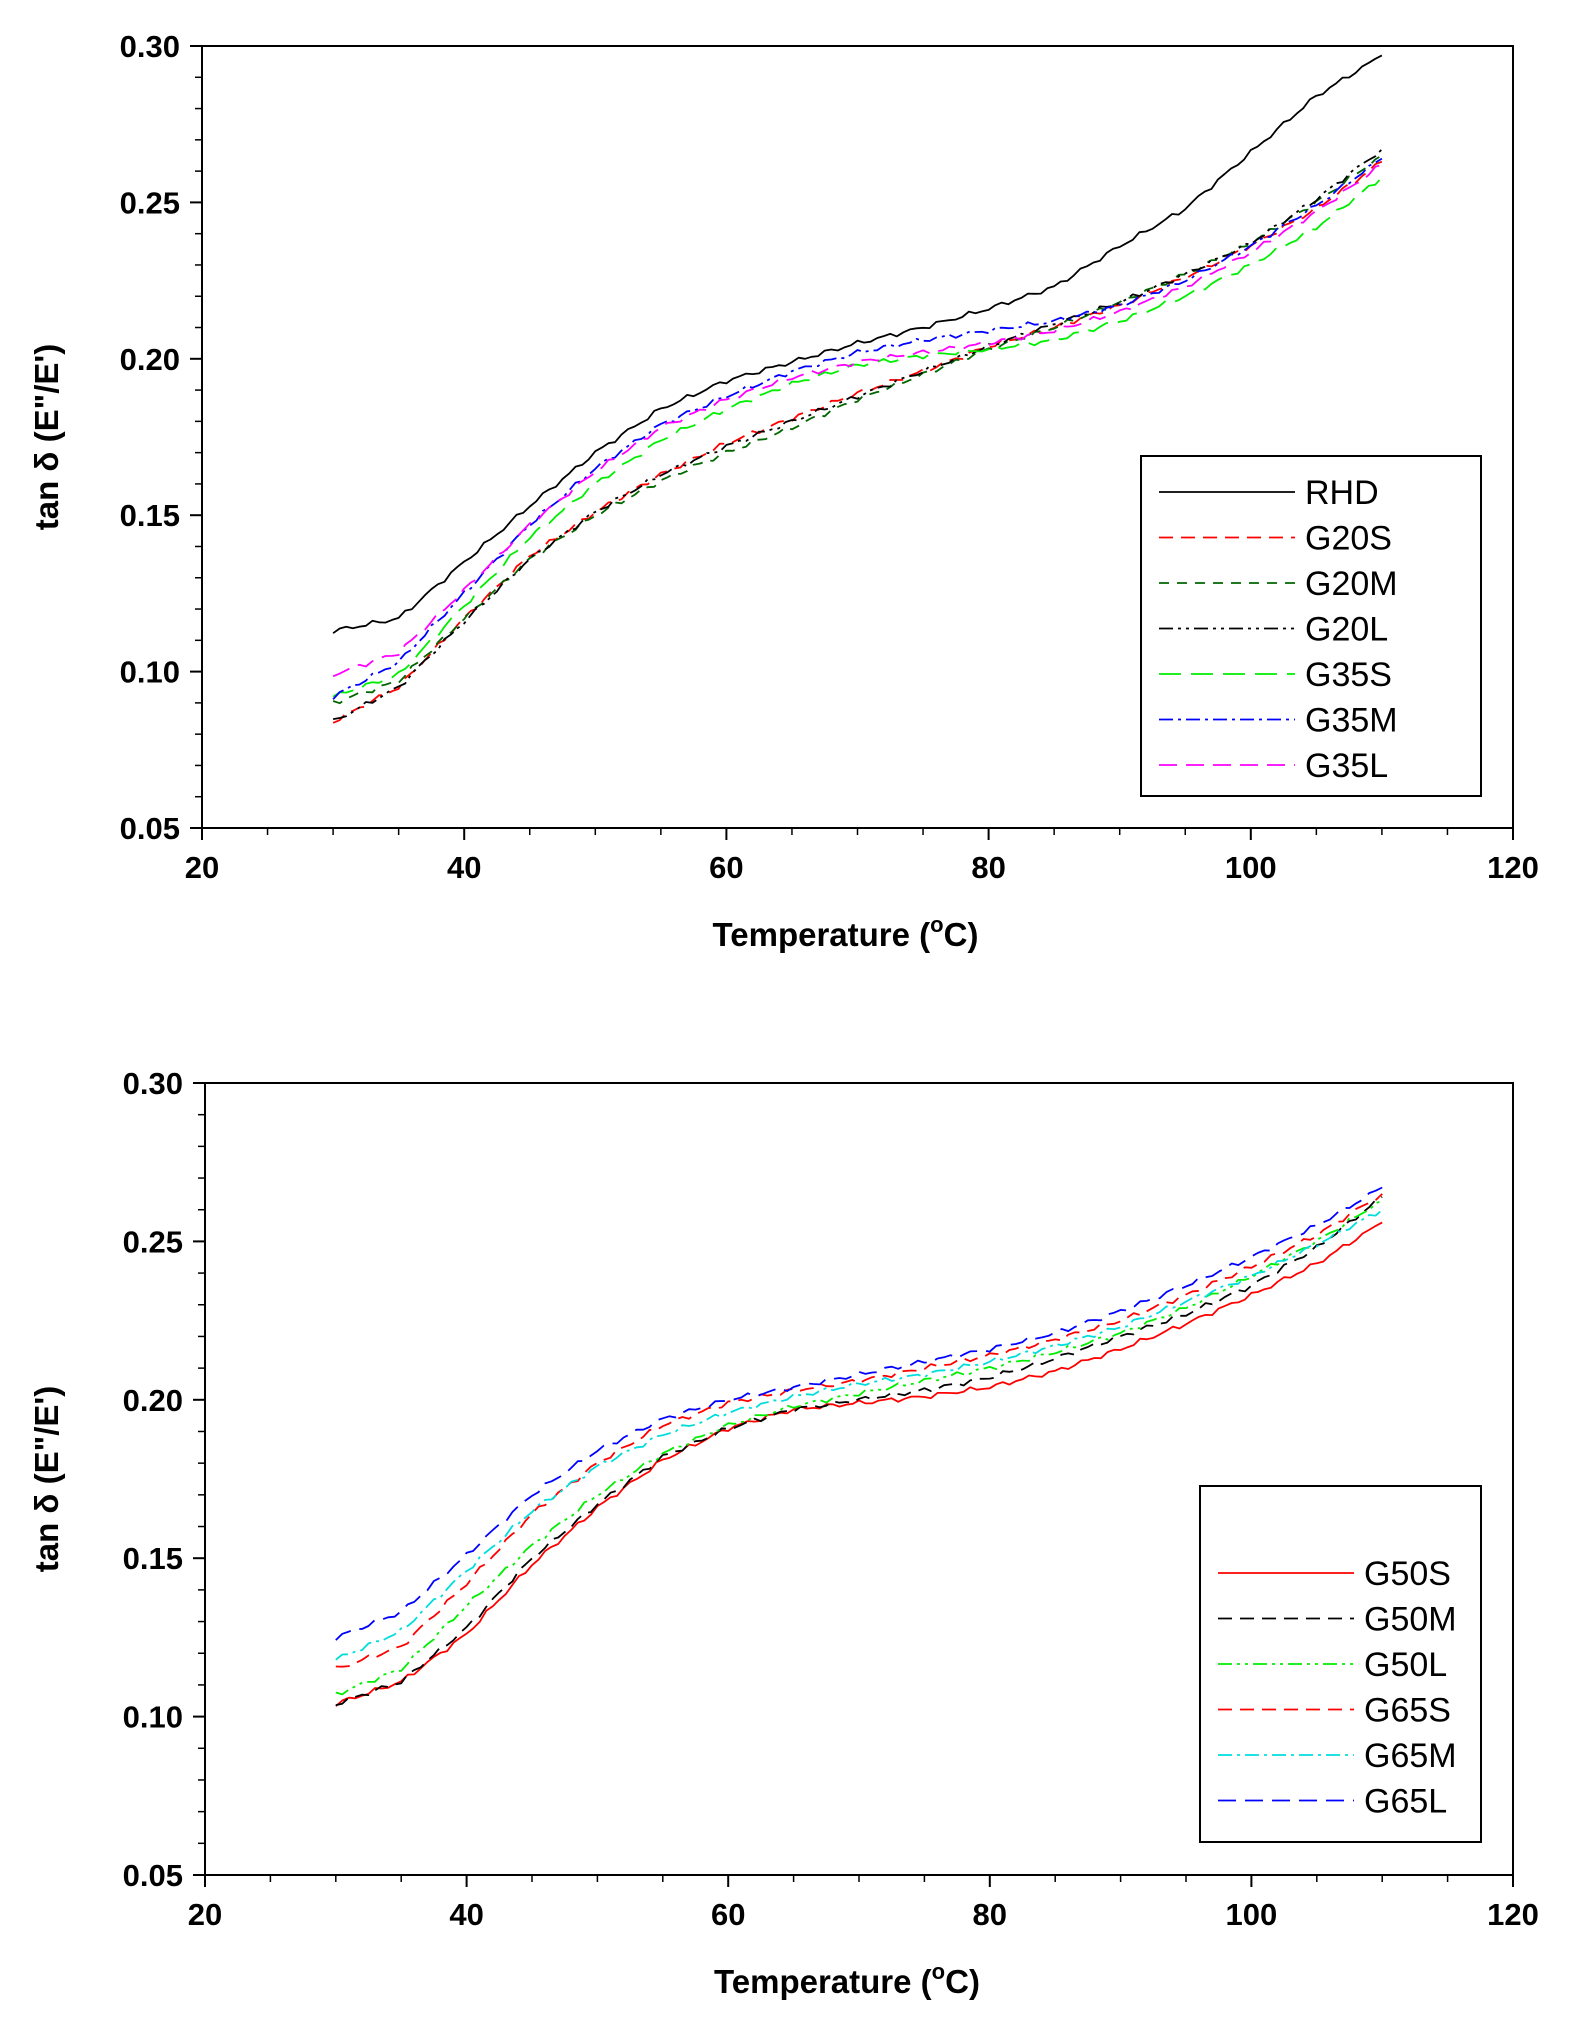 The width and height of the screenshot is (1571, 2028). I want to click on series-line-g65m, so click(859, 1435).